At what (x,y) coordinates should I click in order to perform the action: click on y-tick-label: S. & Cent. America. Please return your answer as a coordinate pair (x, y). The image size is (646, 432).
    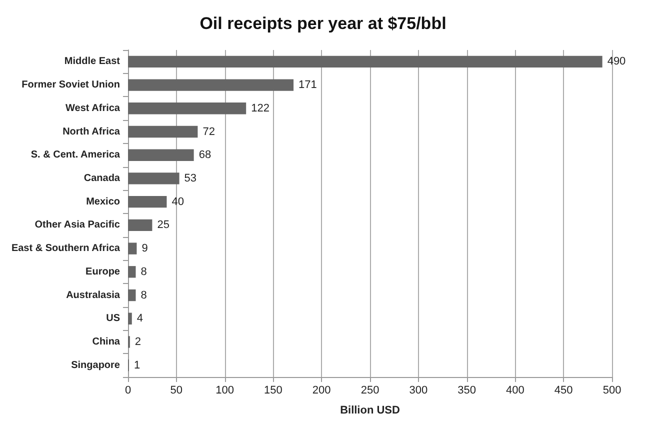
    Looking at the image, I should click on (75, 155).